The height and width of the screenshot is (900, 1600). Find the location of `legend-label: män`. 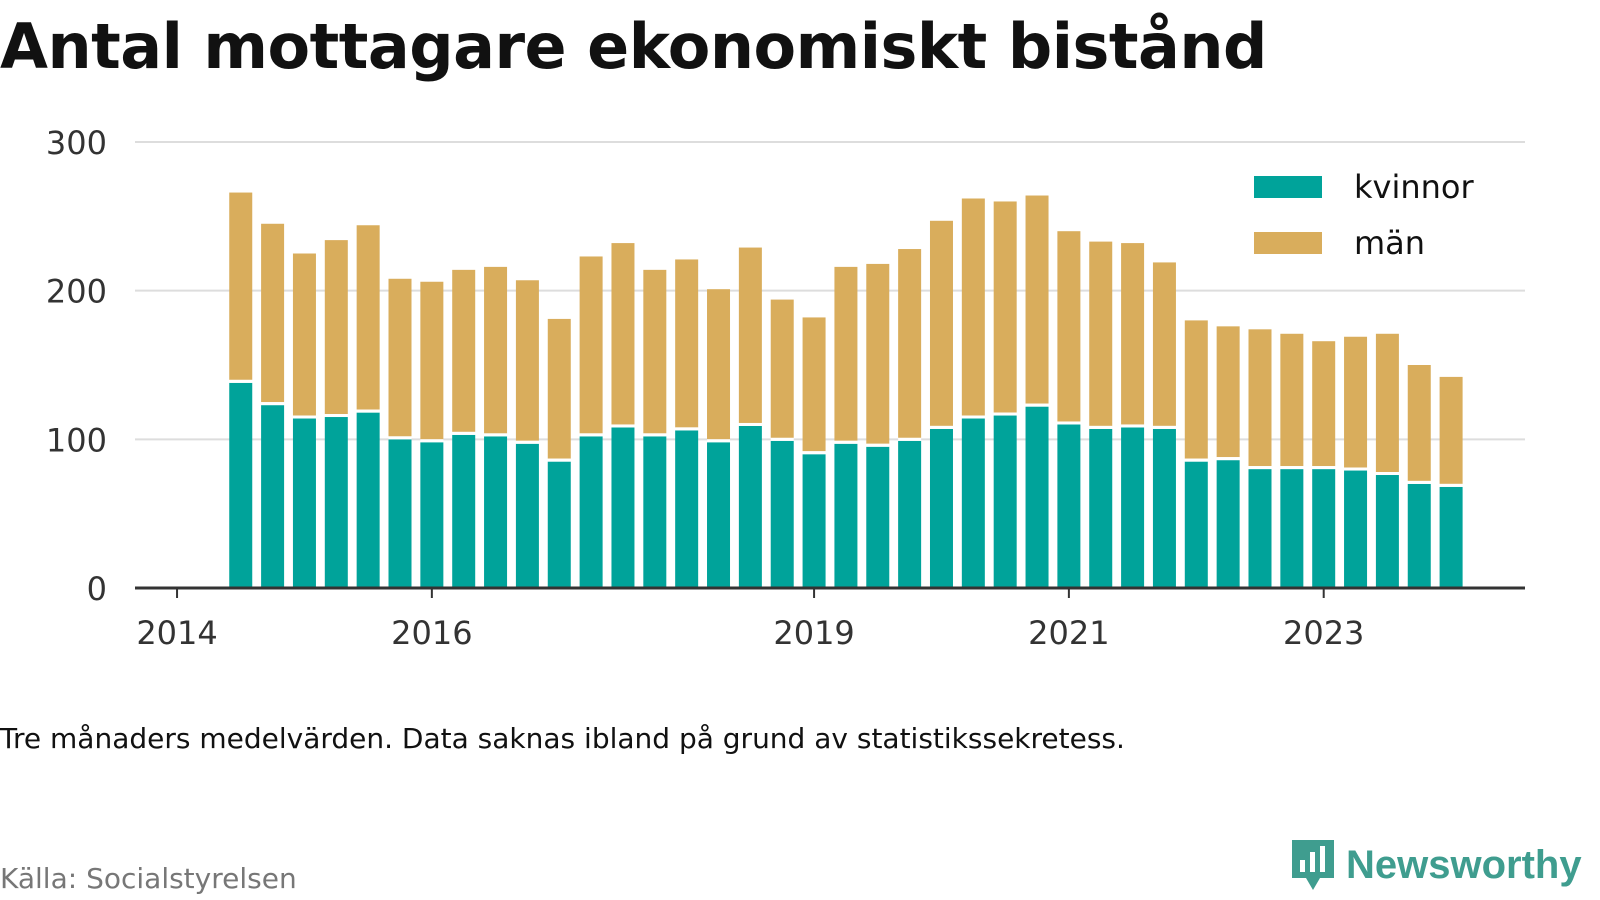

legend-label: män is located at coordinates (1389, 243).